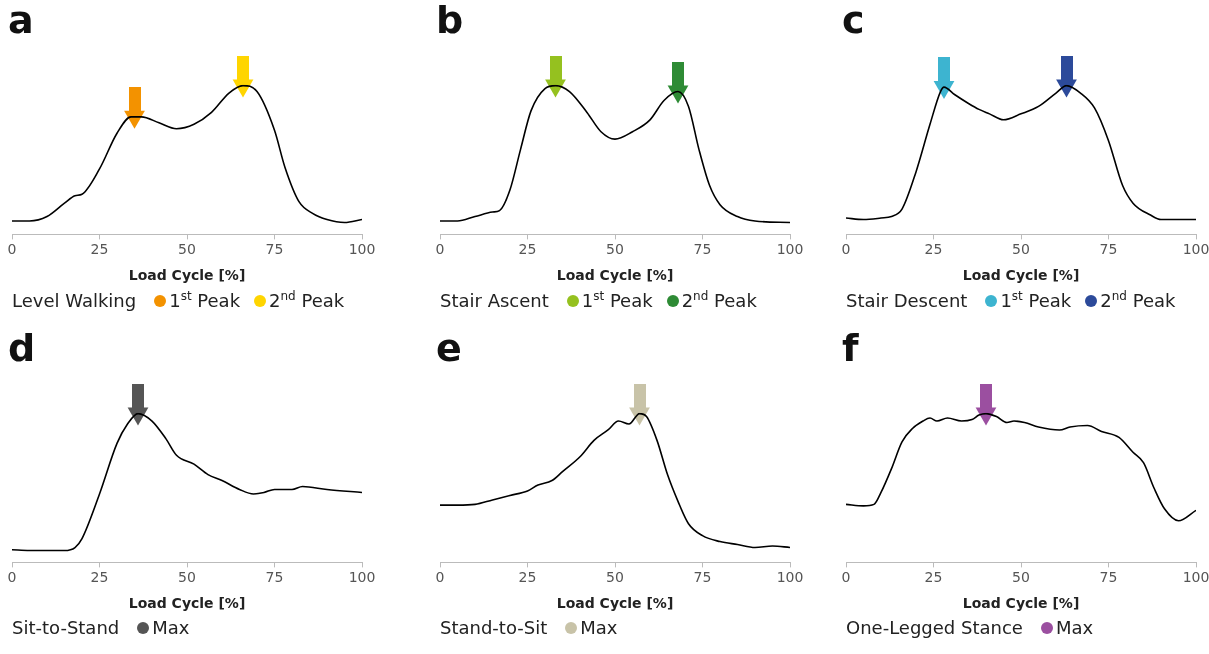  I want to click on text: Level Walking, so click(74, 300).